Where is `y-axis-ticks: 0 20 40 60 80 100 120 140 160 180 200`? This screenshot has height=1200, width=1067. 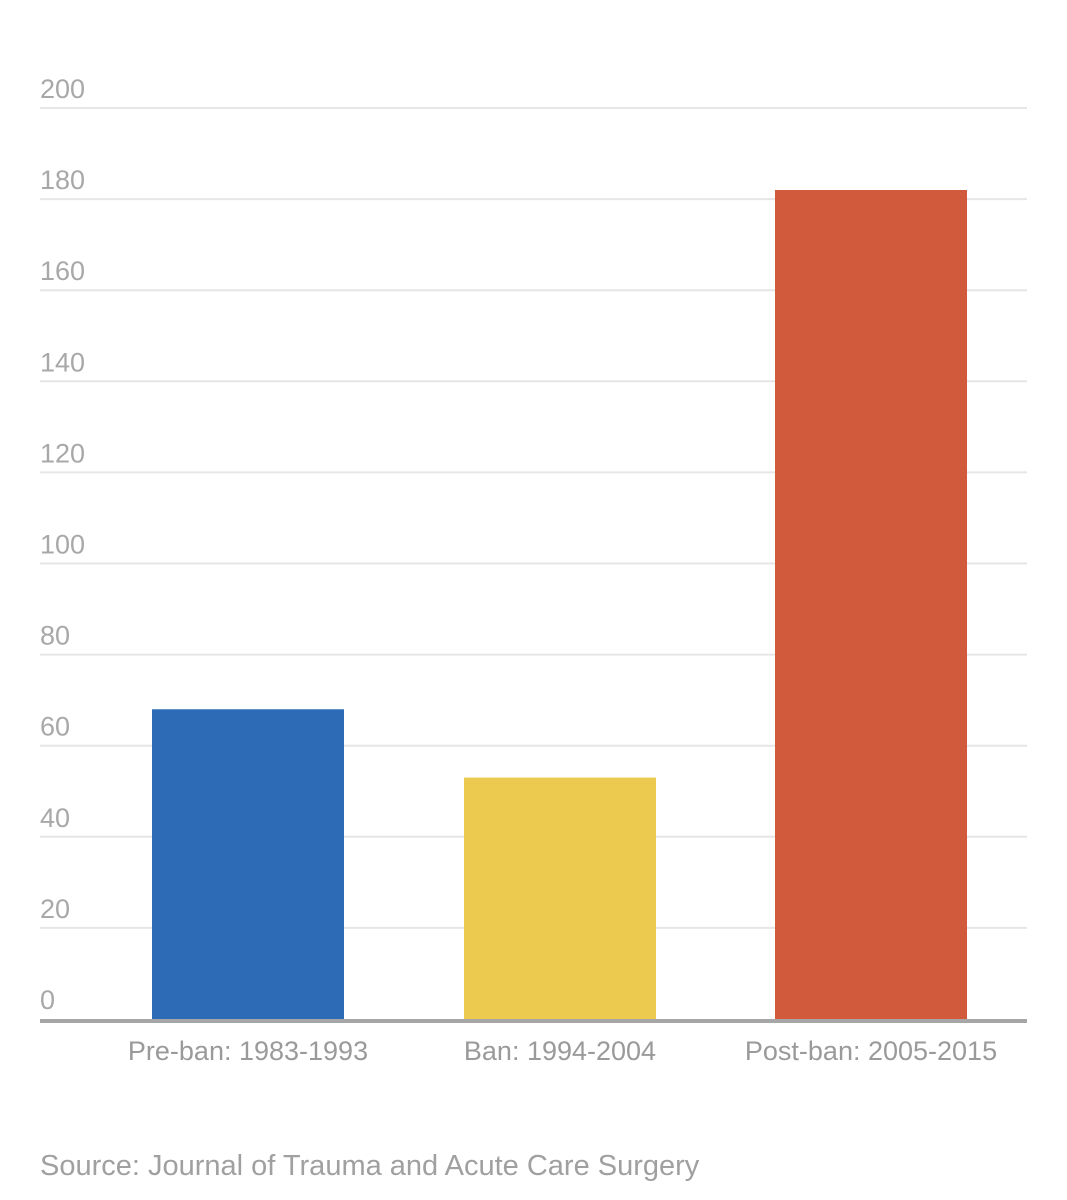
y-axis-ticks: 0 20 40 60 80 100 120 140 160 180 200 is located at coordinates (62, 544).